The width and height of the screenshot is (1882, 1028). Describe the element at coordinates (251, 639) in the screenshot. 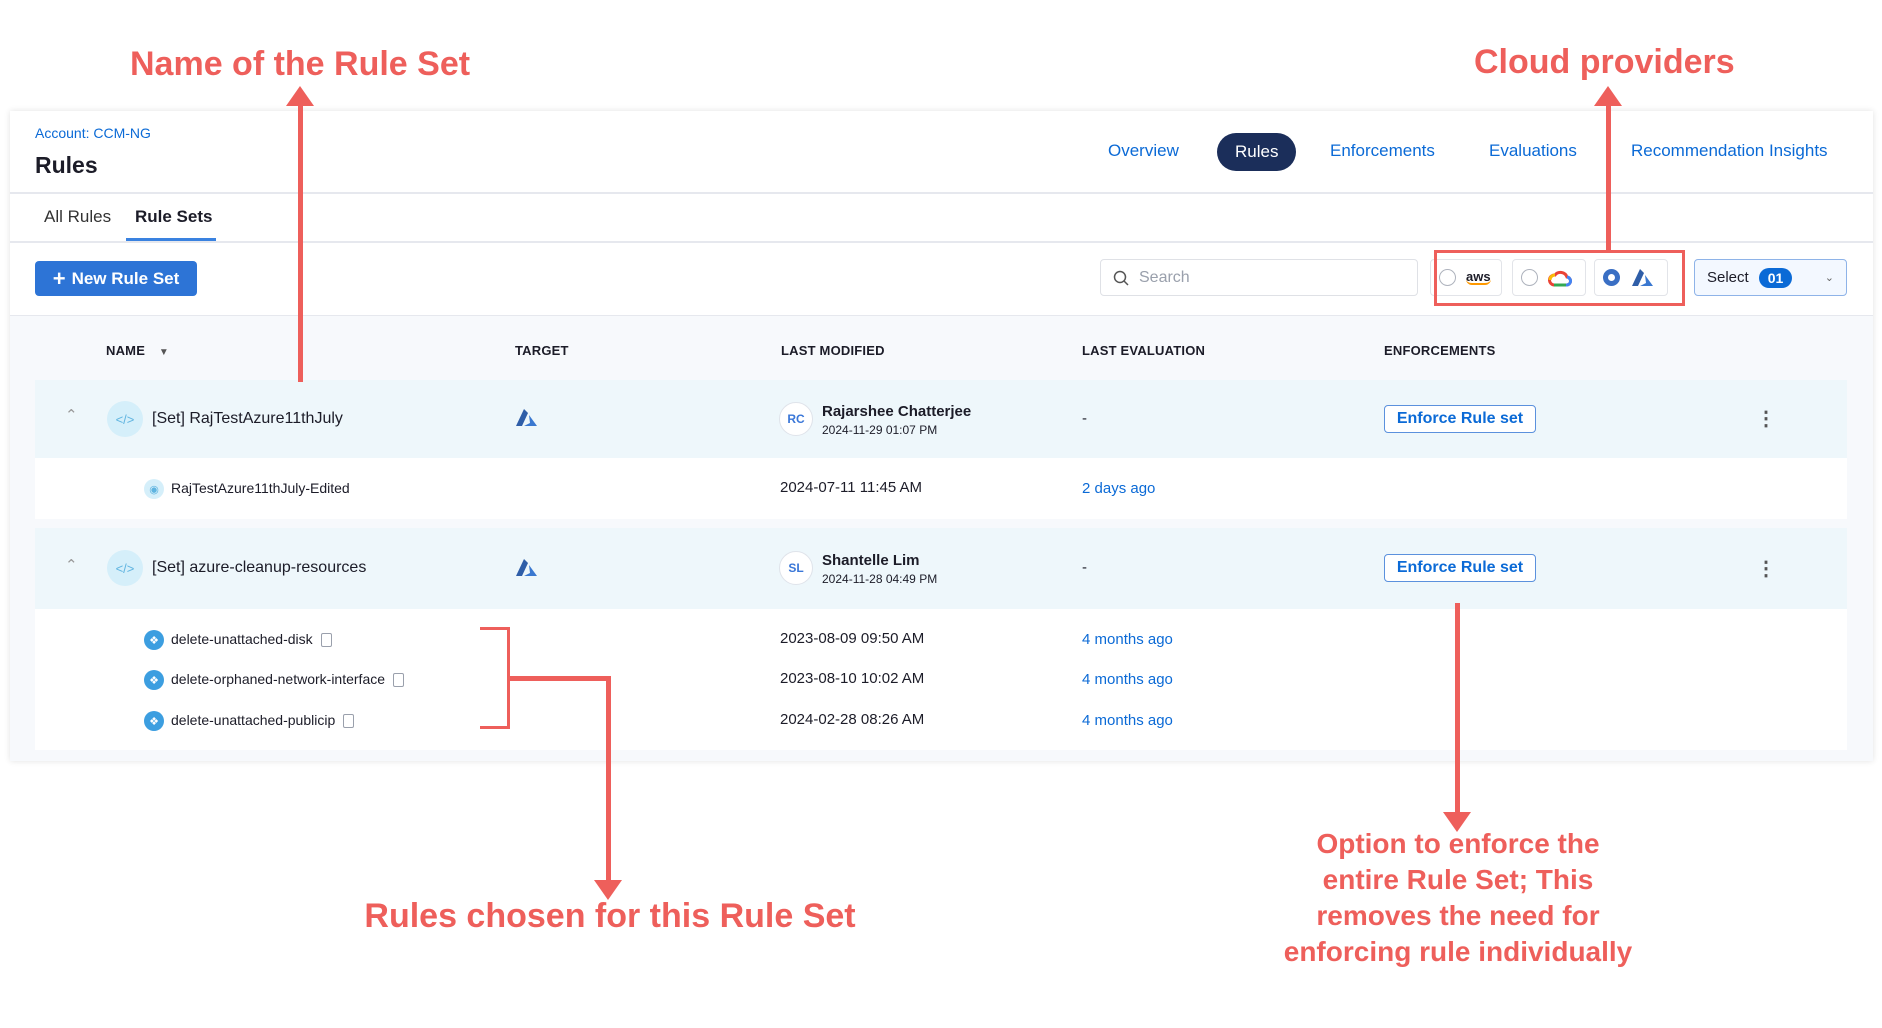

I see `rule-name: delete-unattached-disk` at that location.